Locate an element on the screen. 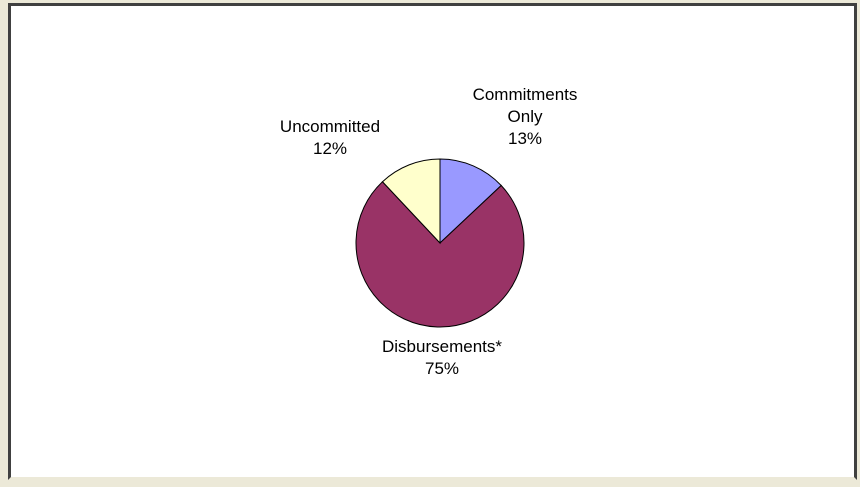  slice-category-label: Uncommitted is located at coordinates (330, 126).